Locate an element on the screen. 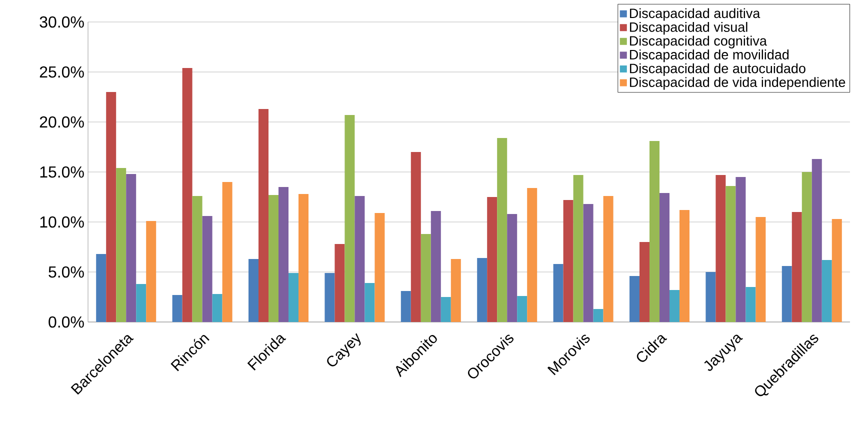 The width and height of the screenshot is (857, 438). legend-label: Discapacidad cognitiva is located at coordinates (698, 42).